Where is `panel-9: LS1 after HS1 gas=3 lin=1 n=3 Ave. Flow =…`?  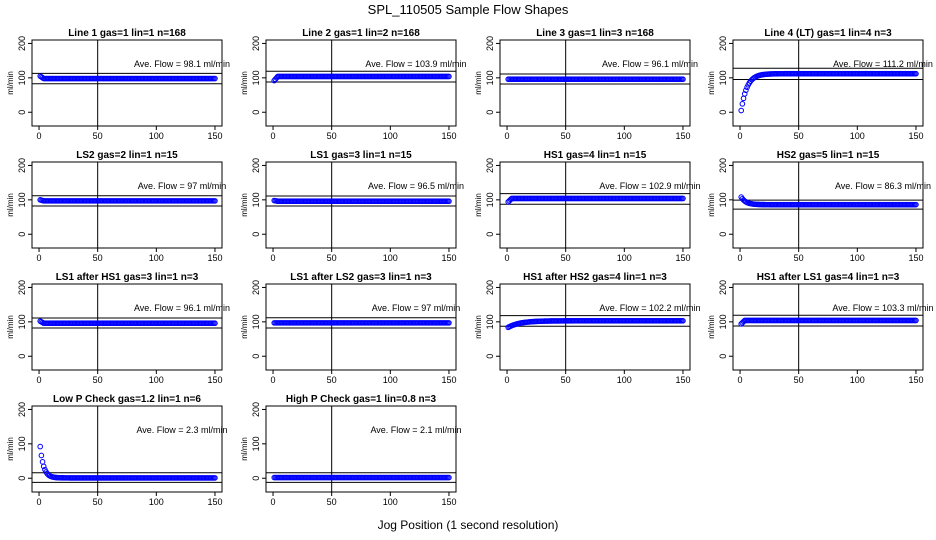 panel-9: LS1 after HS1 gas=3 lin=1 n=3 Ave. Flow =… is located at coordinates (118, 328).